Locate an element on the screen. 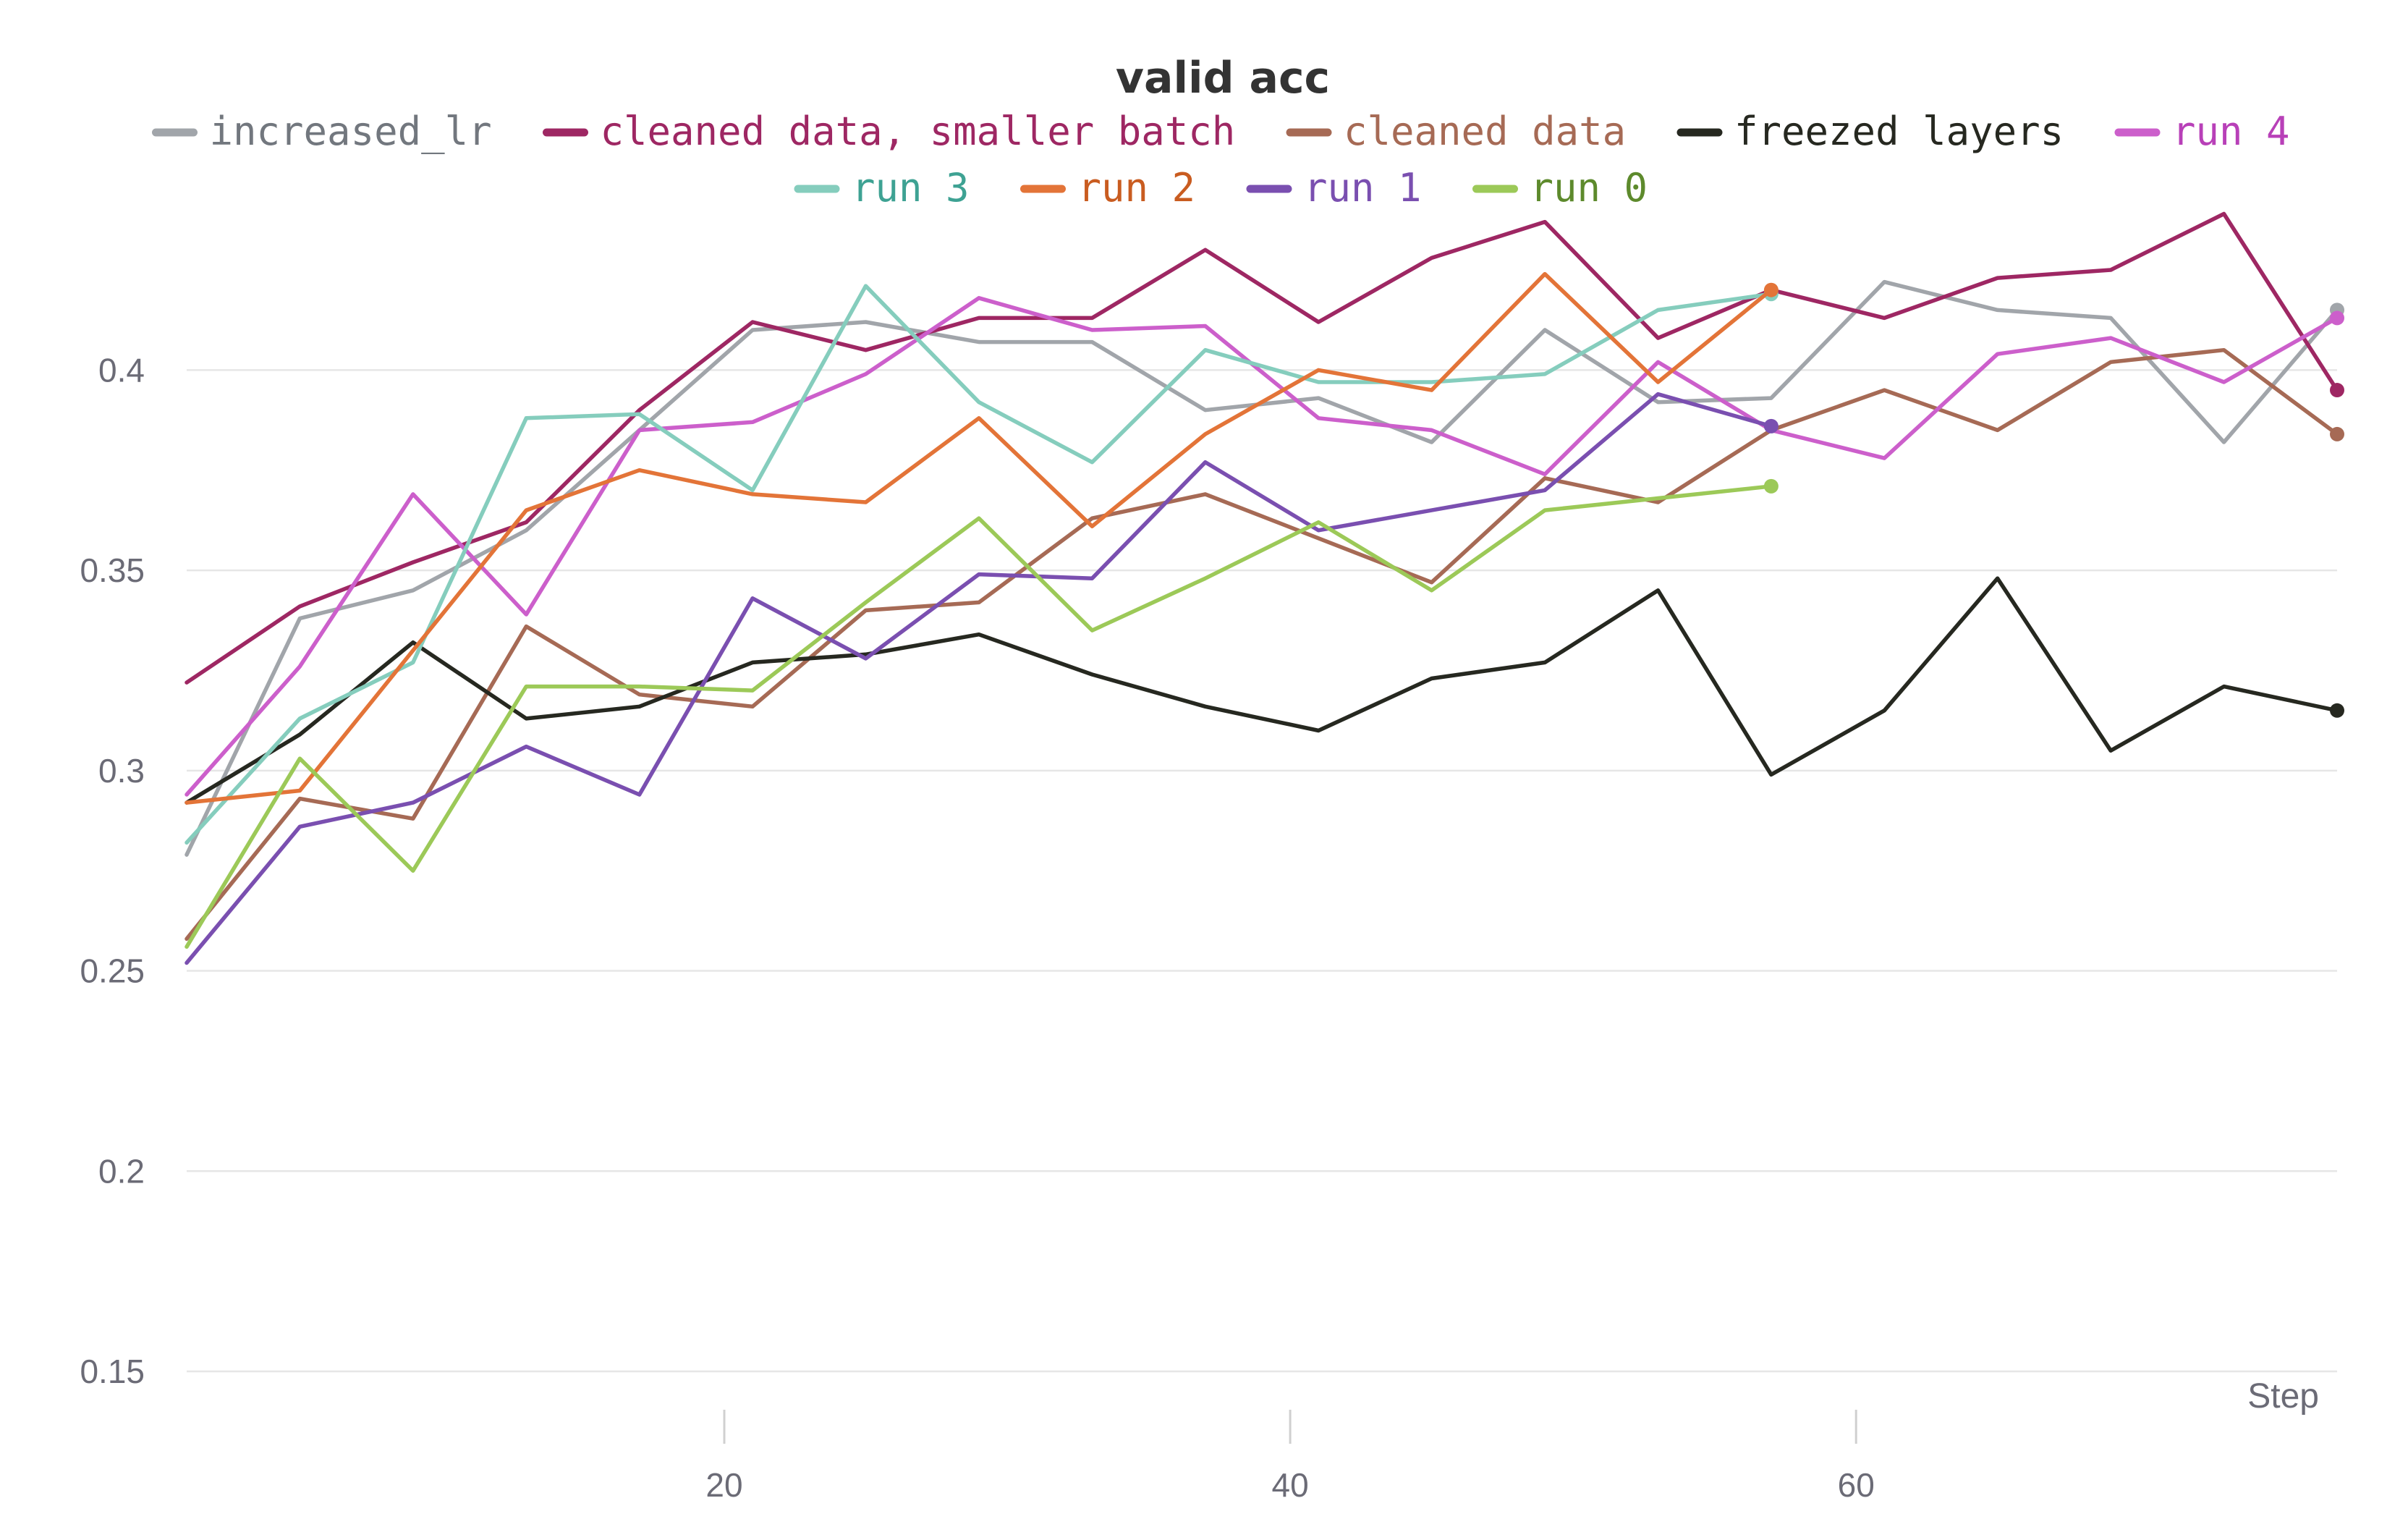 The image size is (2408, 1540). legend-label: cleaned data, smaller batch is located at coordinates (918, 131).